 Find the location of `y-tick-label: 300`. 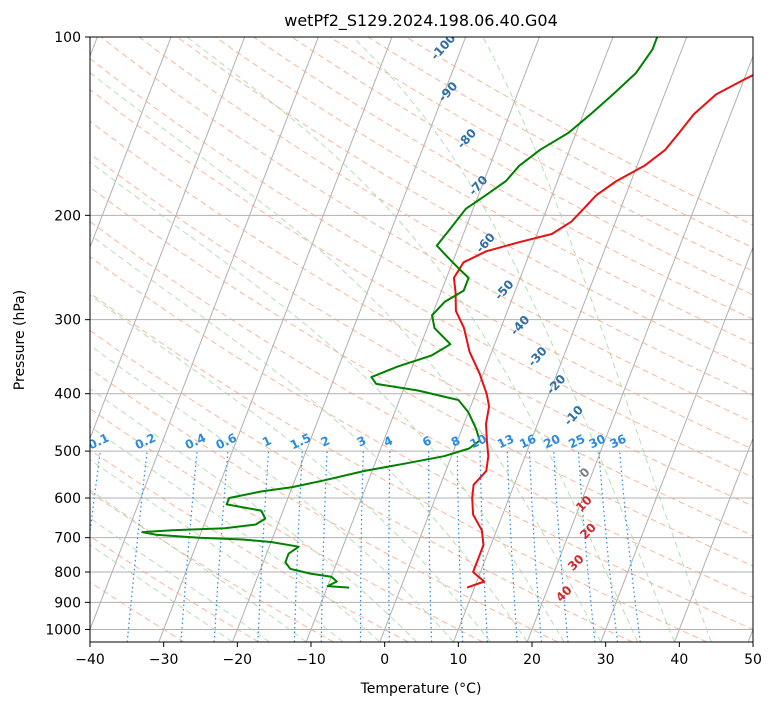

y-tick-label: 300 is located at coordinates (67, 321).